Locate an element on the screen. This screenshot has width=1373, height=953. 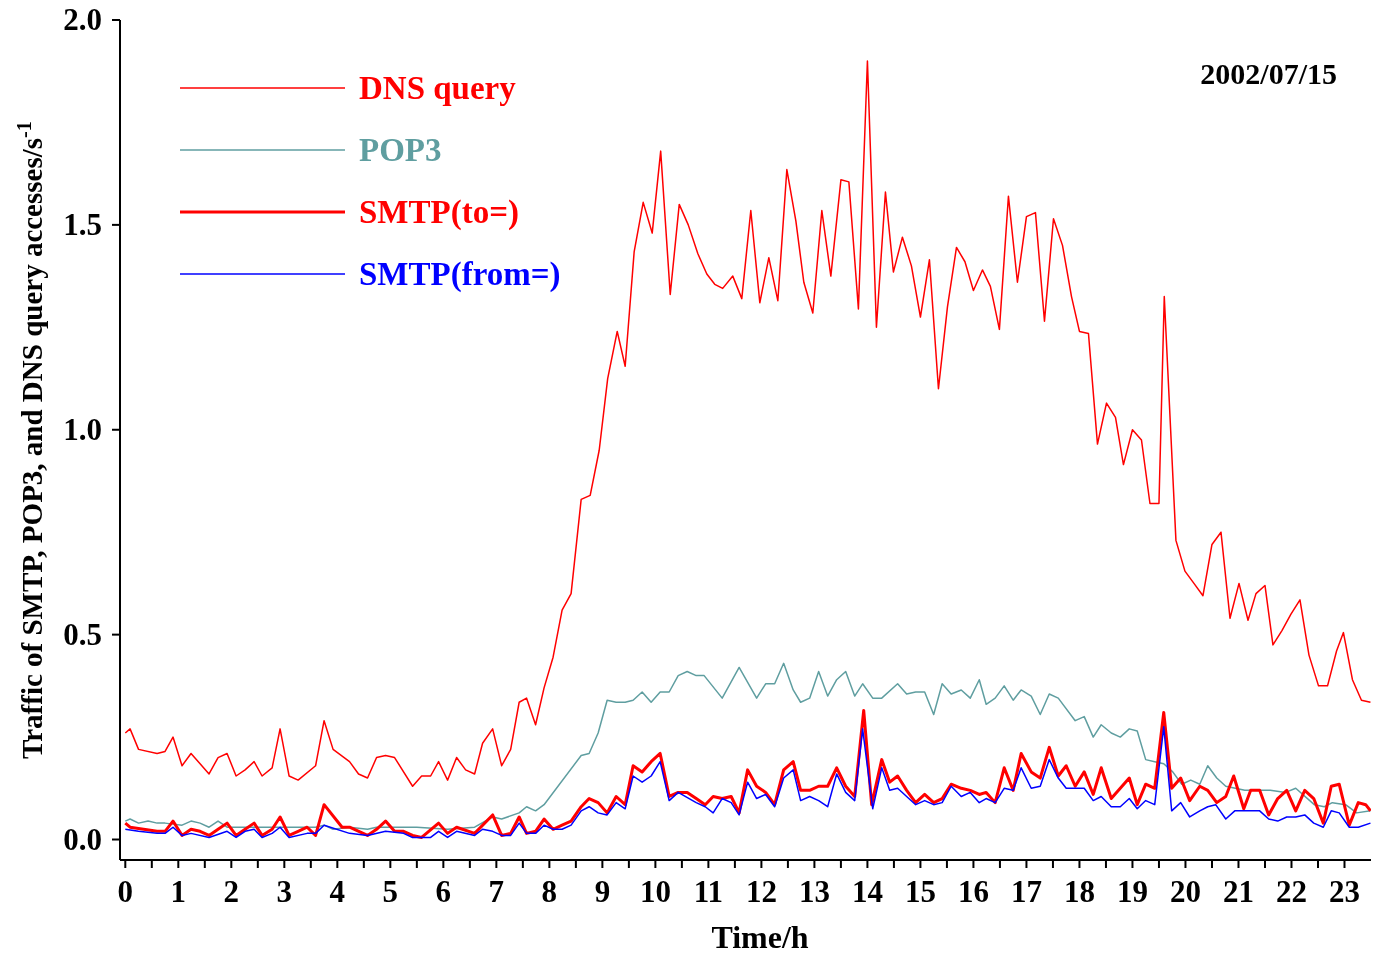
legend-label: DNS query is located at coordinates (437, 88).